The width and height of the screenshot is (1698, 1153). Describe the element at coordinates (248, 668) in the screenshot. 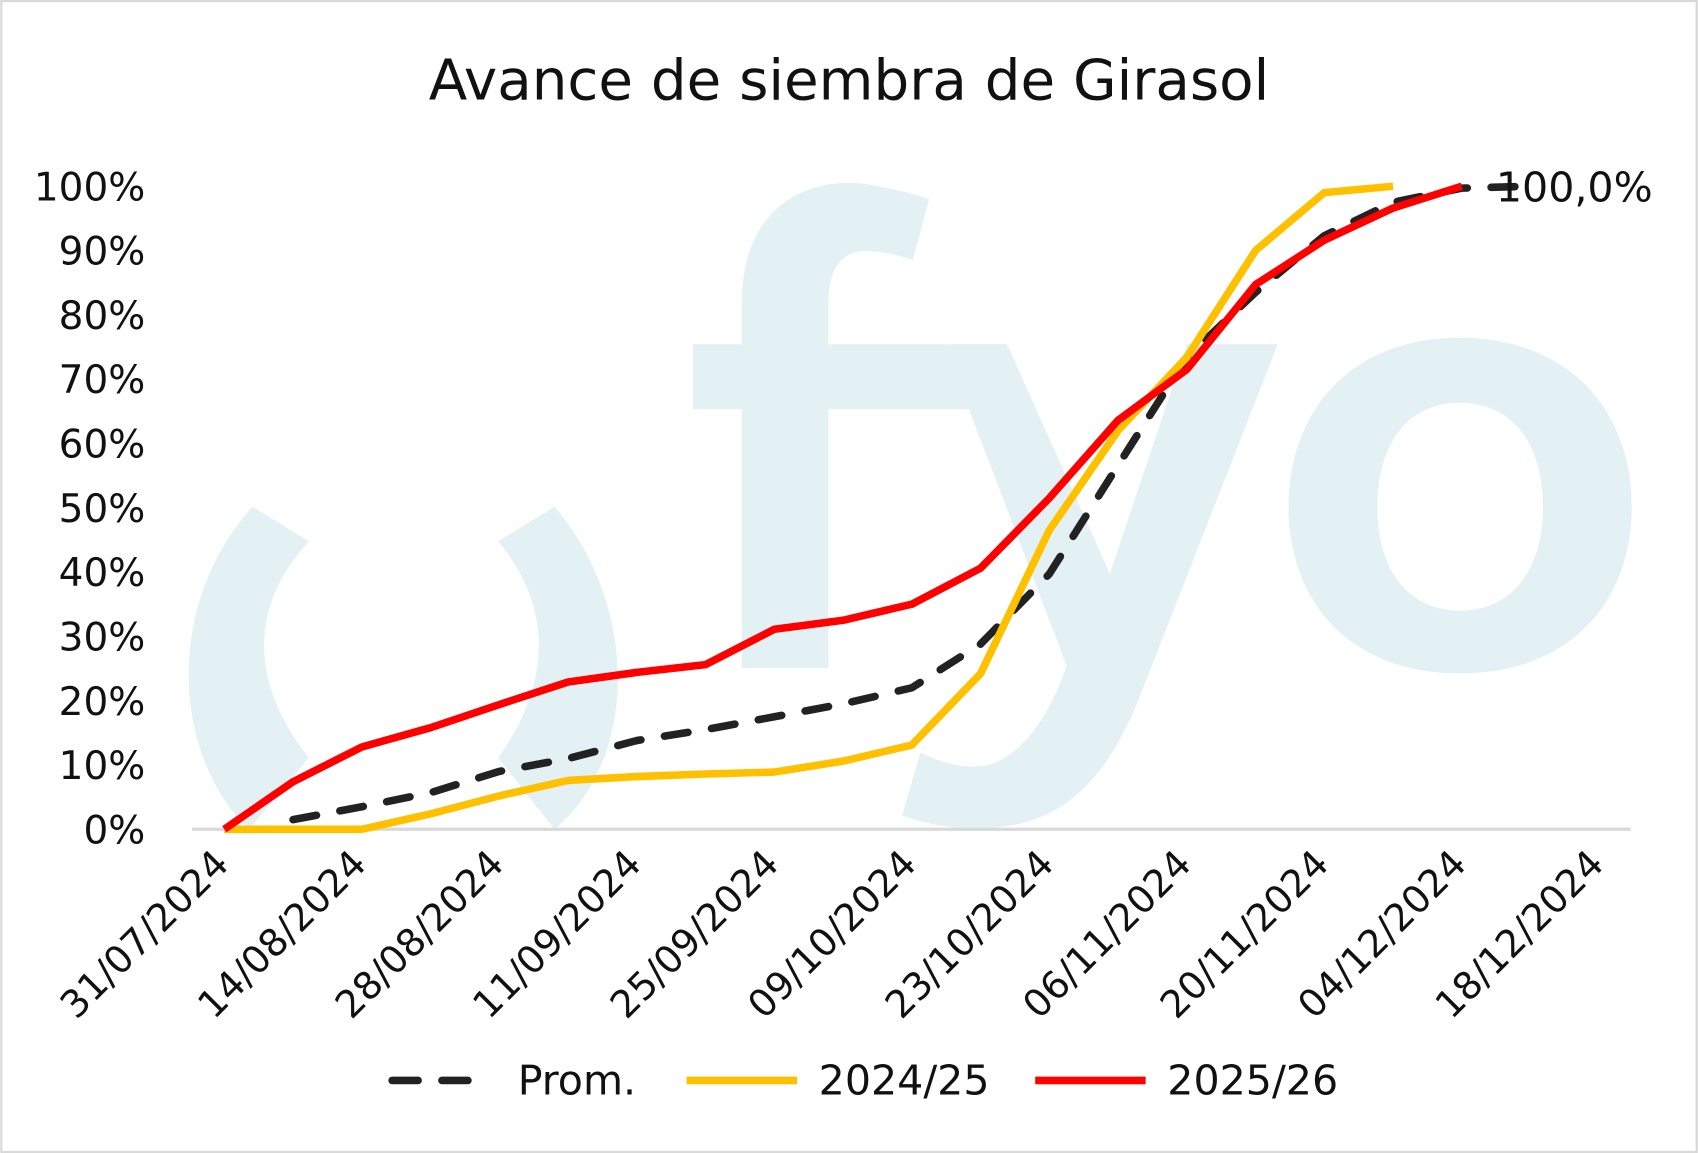

I see `watermark-left-arc` at that location.